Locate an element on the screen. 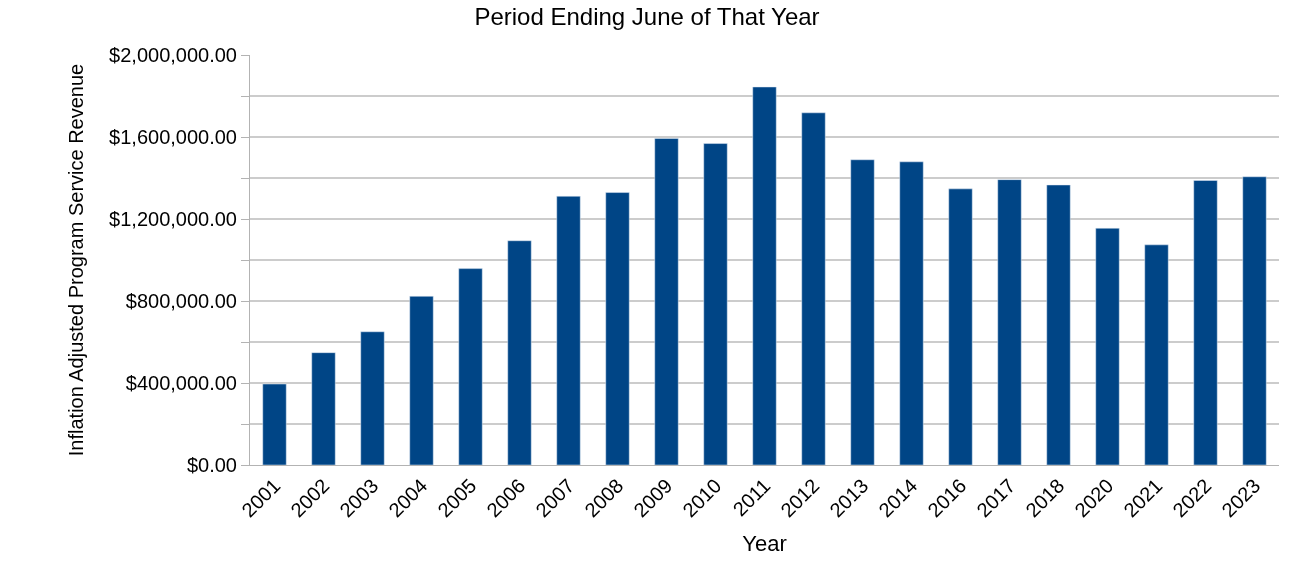  y-tick-label: $1,600,000.00 is located at coordinates (173, 137).